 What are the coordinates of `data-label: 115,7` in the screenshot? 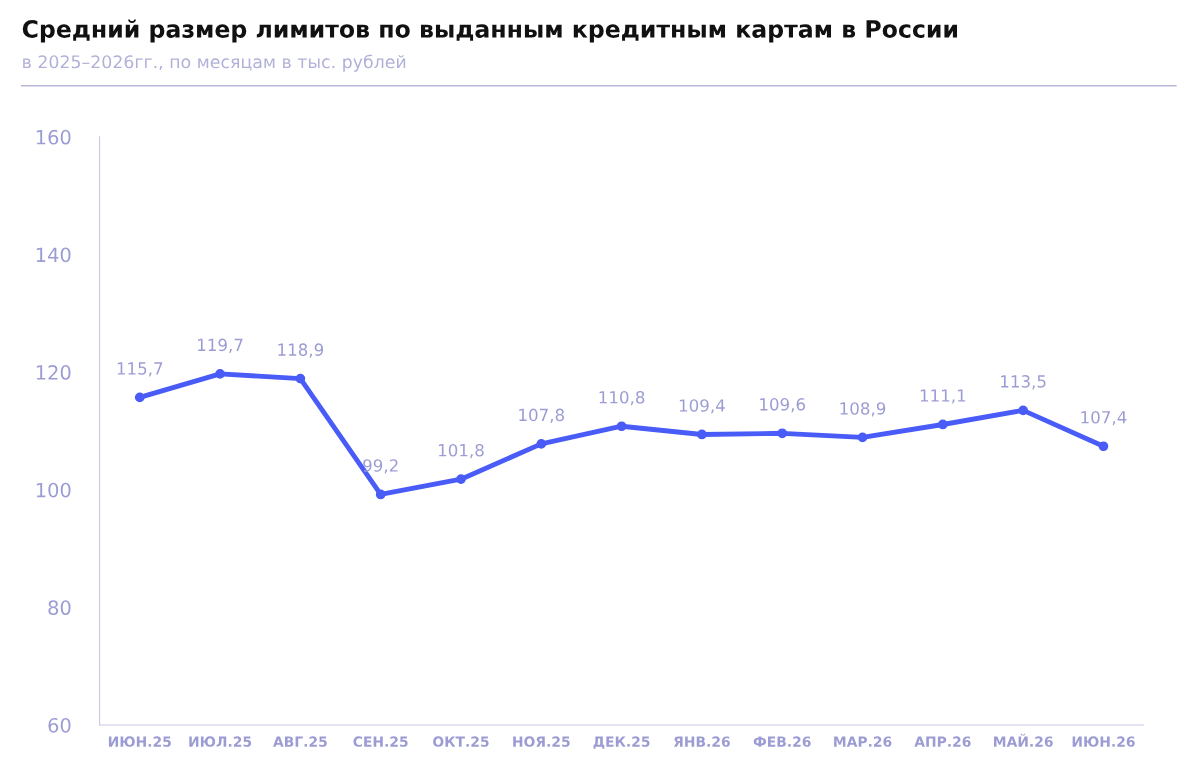 It's located at (140, 369).